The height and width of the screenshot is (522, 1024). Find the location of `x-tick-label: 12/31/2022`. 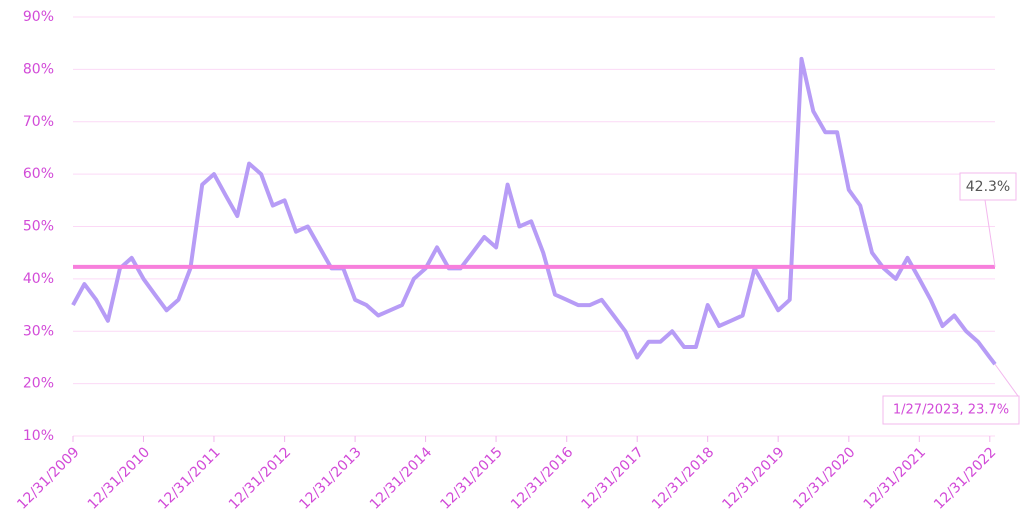

x-tick-label: 12/31/2022 is located at coordinates (965, 478).